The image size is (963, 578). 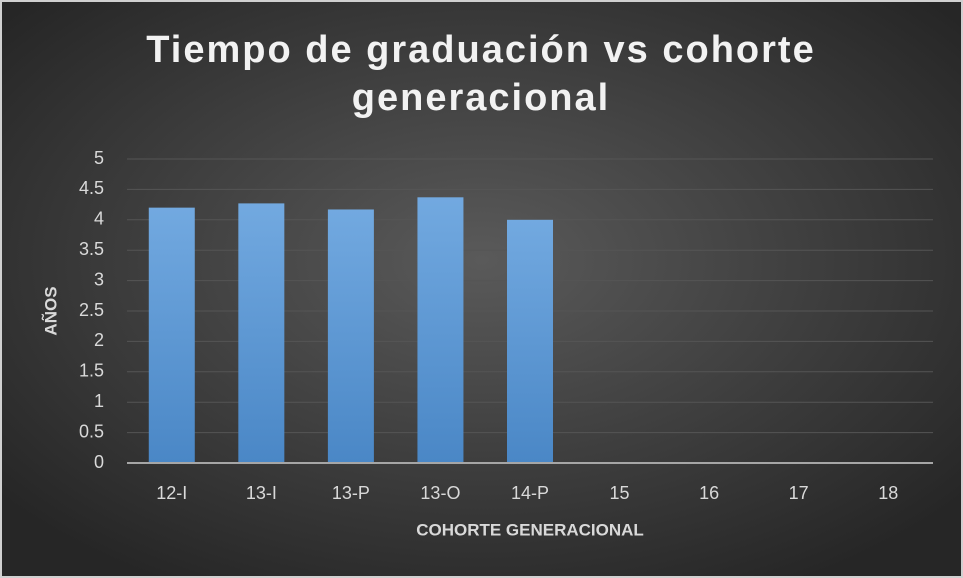 I want to click on x-tick-label: 13-I, so click(x=261, y=493).